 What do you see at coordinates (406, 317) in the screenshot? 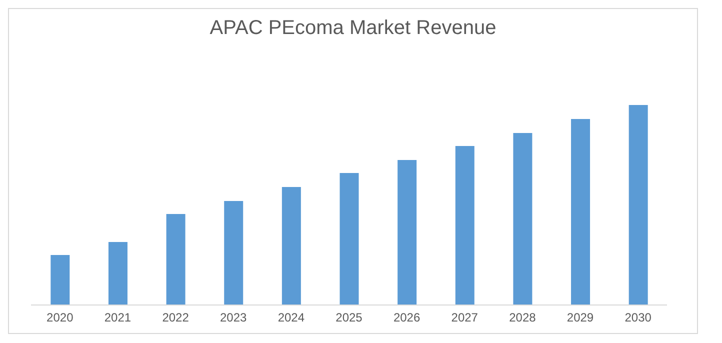
I see `x-tick-label: 2026` at bounding box center [406, 317].